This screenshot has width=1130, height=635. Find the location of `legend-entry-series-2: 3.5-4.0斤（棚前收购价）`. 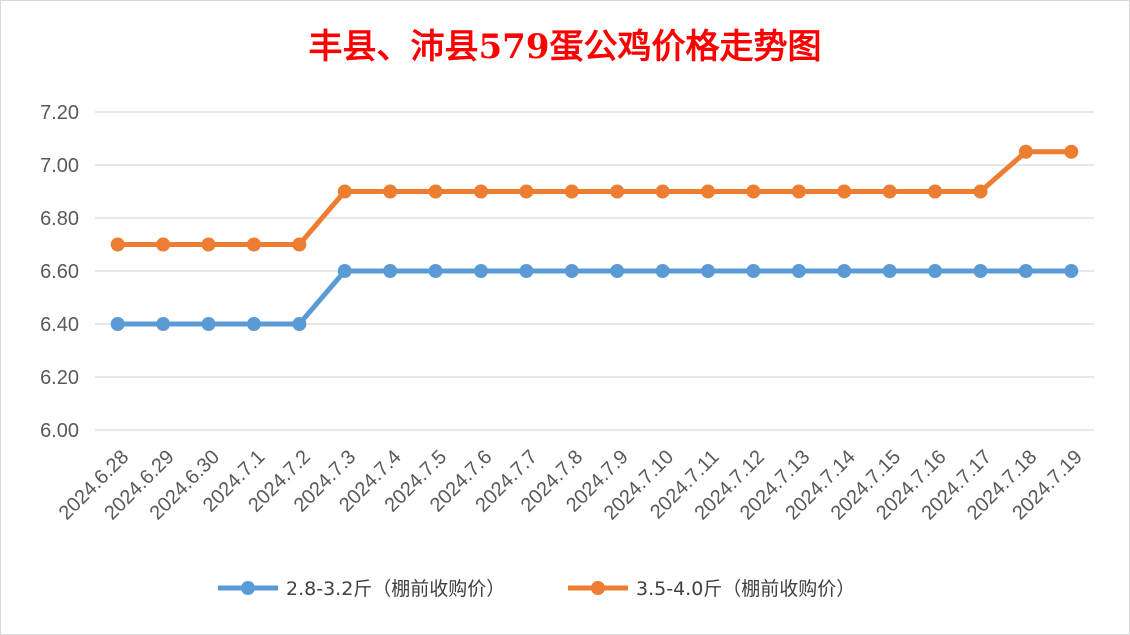

legend-entry-series-2: 3.5-4.0斤（棚前收购价） is located at coordinates (711, 589).